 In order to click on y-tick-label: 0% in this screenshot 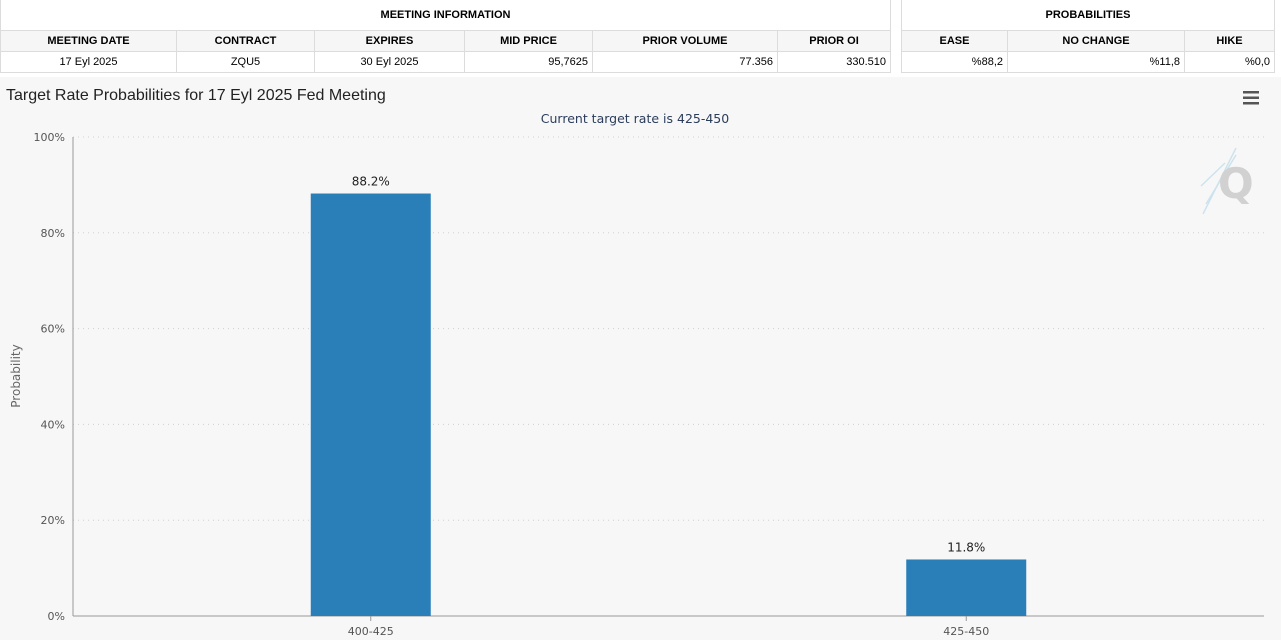, I will do `click(56, 616)`.